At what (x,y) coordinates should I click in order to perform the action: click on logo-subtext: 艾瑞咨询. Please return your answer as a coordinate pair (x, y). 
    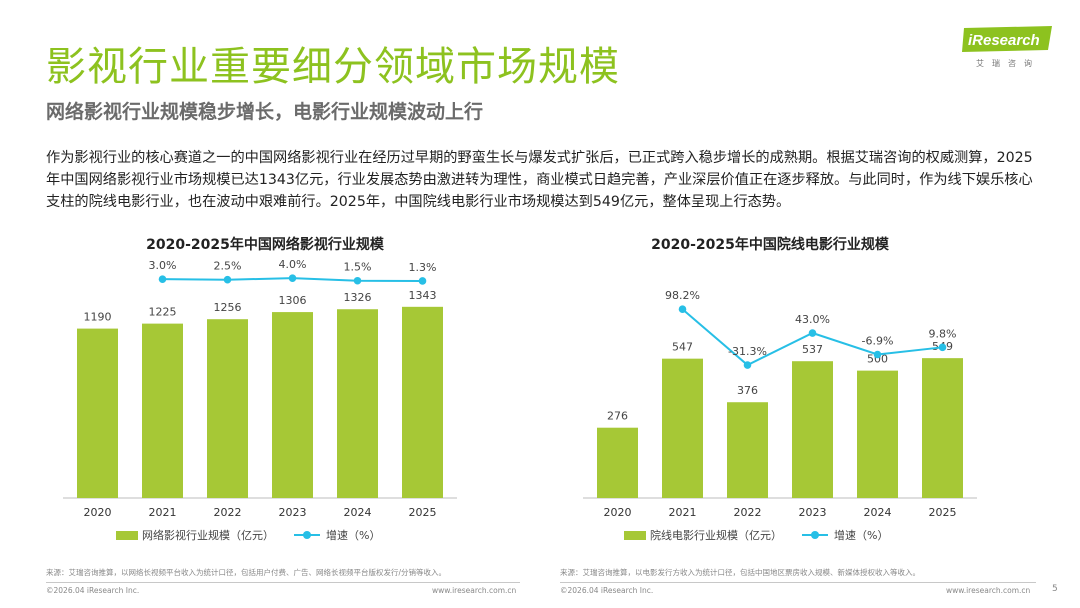
    Looking at the image, I should click on (1008, 63).